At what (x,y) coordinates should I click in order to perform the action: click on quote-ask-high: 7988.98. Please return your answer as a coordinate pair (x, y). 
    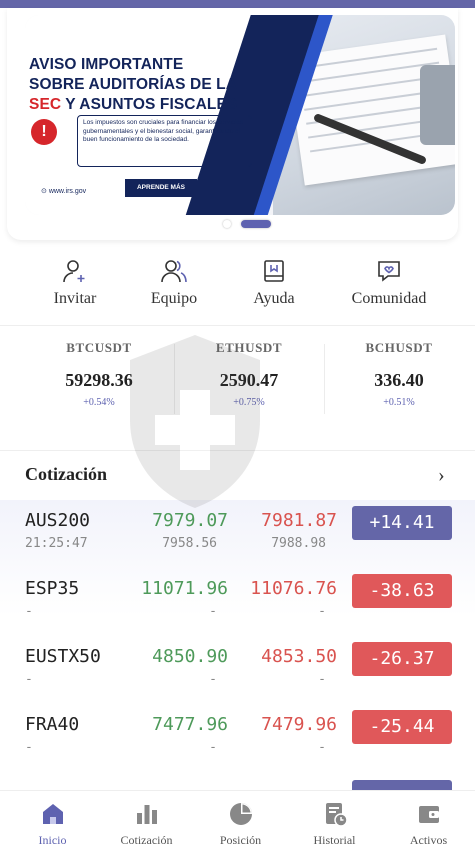
    Looking at the image, I should click on (298, 543).